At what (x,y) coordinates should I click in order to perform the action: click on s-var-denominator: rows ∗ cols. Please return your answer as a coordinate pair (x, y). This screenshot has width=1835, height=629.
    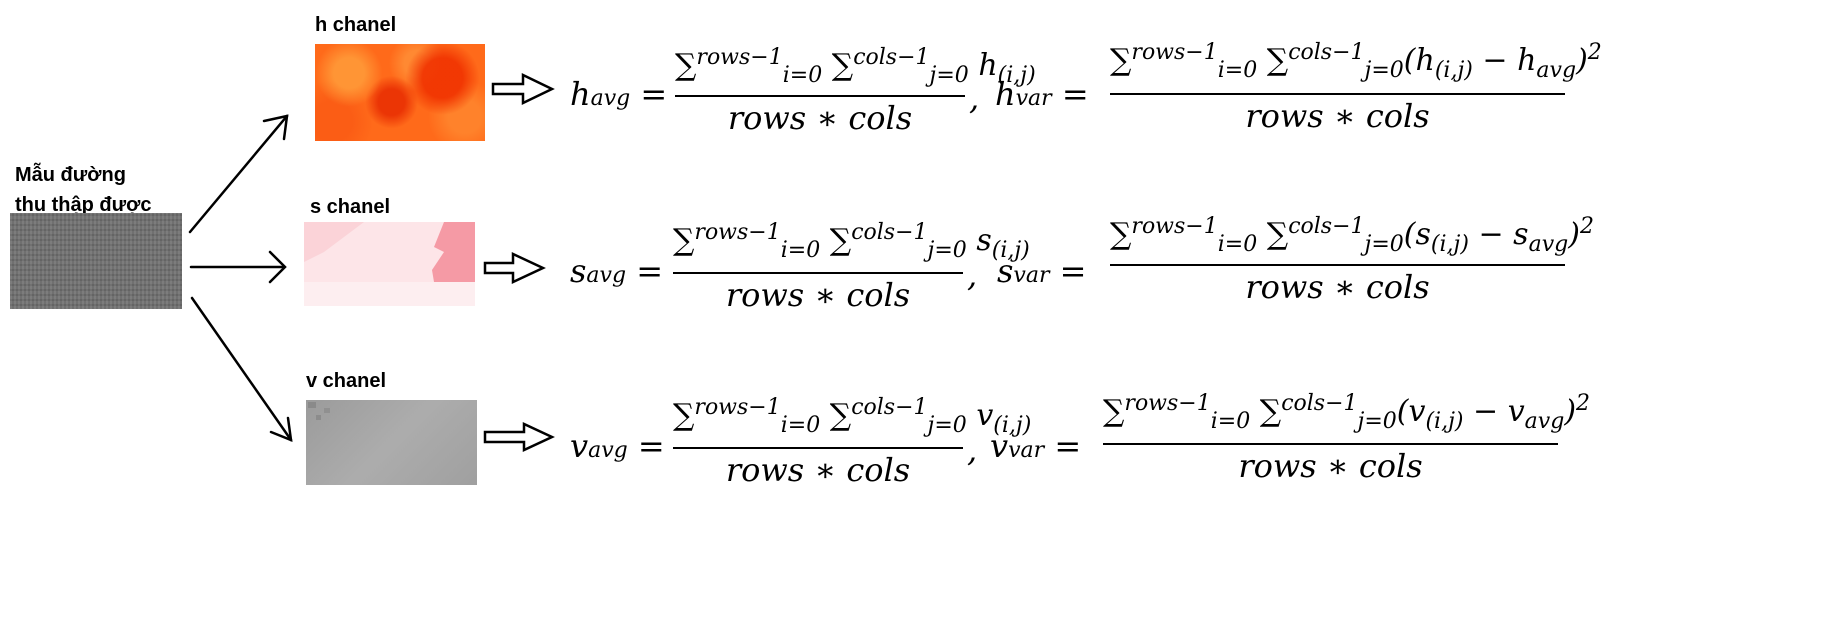
    Looking at the image, I should click on (1337, 287).